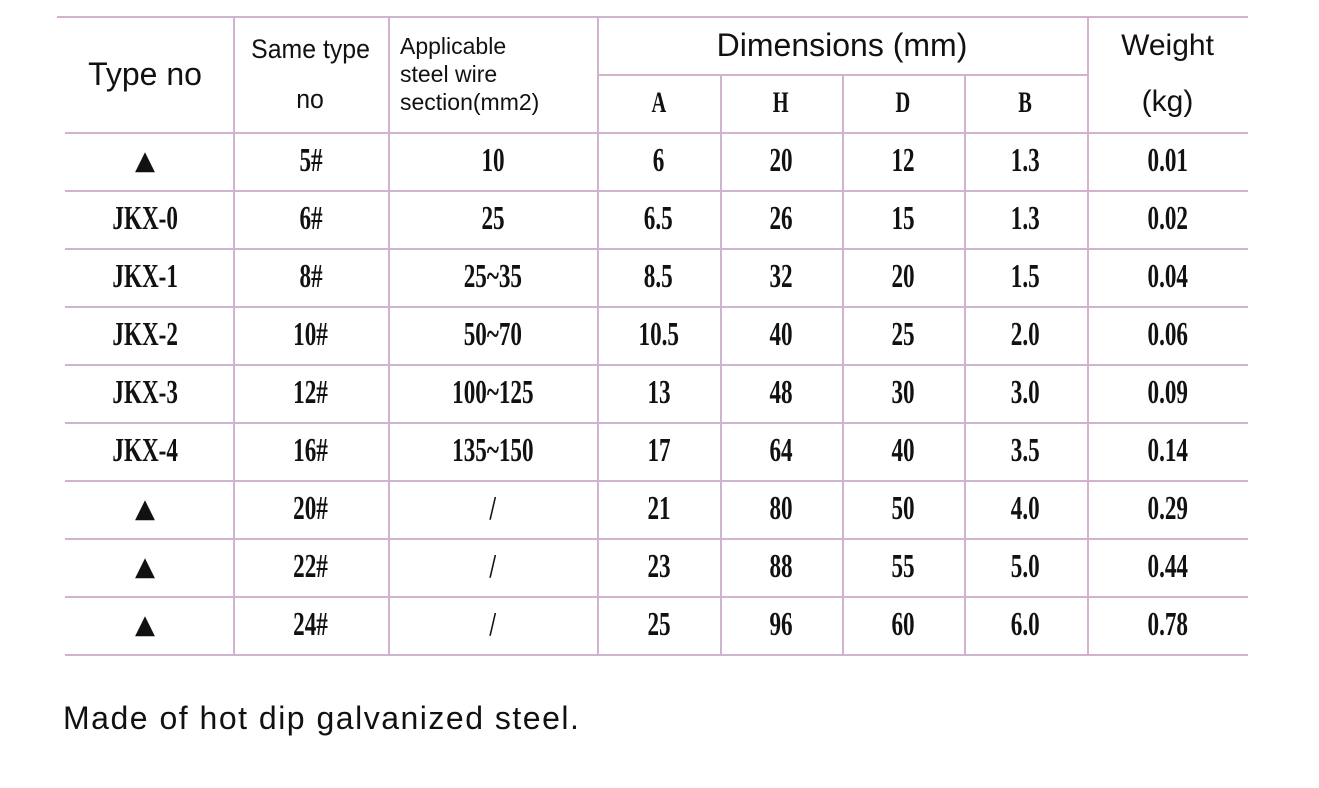 Image resolution: width=1319 pixels, height=788 pixels. What do you see at coordinates (1025, 566) in the screenshot?
I see `cell-text: 5.0` at bounding box center [1025, 566].